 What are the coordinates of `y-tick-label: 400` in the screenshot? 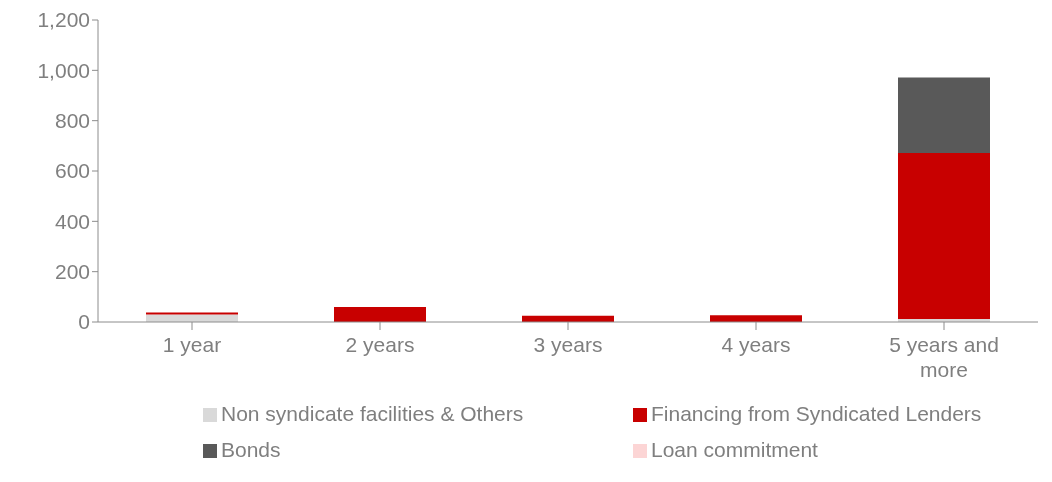 It's located at (72, 221).